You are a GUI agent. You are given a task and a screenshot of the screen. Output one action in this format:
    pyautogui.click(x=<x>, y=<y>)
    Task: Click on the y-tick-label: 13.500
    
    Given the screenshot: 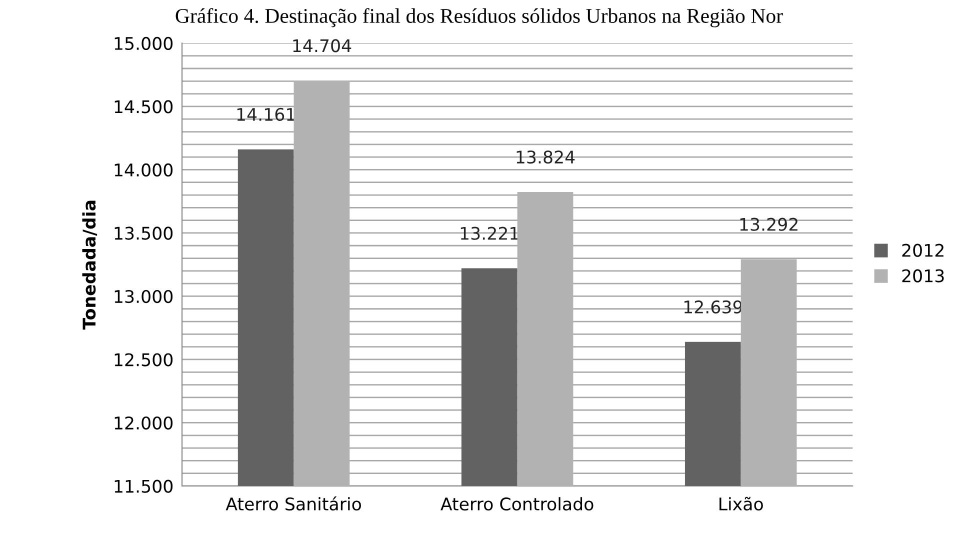 What is the action you would take?
    pyautogui.click(x=143, y=233)
    